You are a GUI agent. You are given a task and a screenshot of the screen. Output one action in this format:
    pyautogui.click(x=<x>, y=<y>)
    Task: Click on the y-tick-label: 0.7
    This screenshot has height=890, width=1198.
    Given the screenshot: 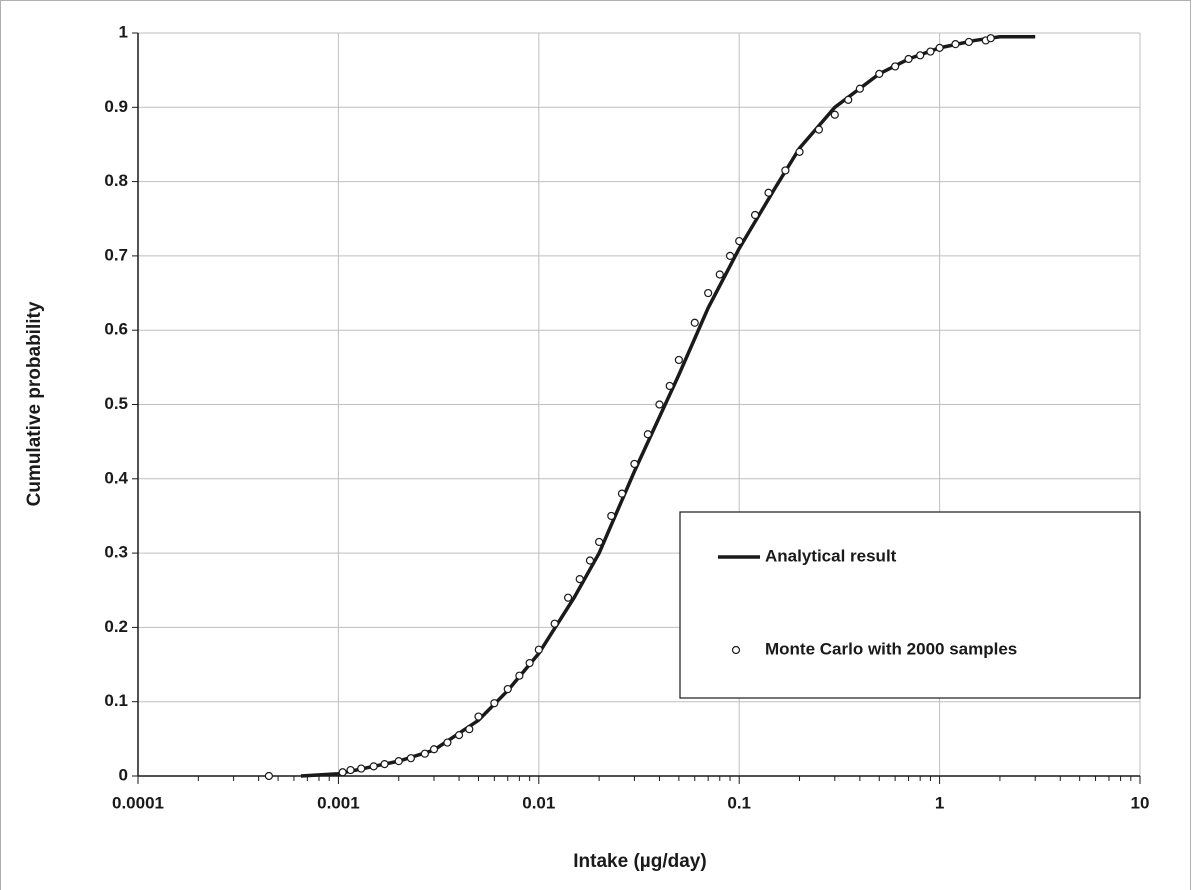 What is the action you would take?
    pyautogui.click(x=116, y=254)
    